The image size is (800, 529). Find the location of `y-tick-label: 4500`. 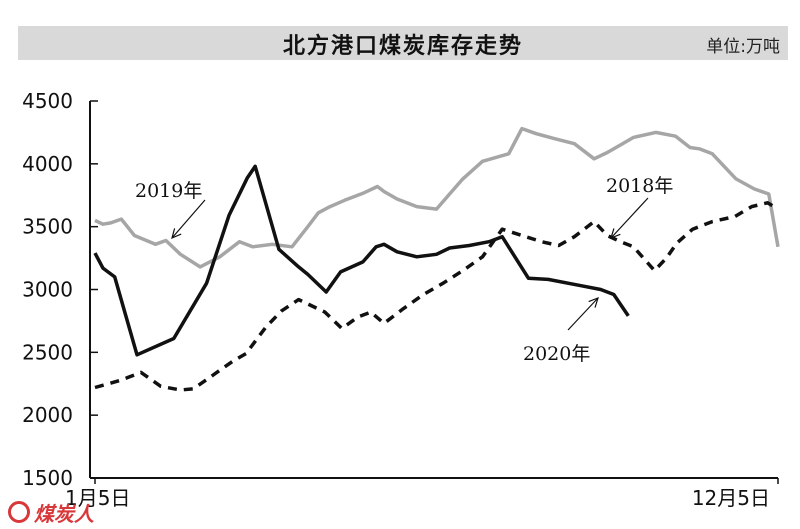

y-tick-label: 4500 is located at coordinates (47, 101).